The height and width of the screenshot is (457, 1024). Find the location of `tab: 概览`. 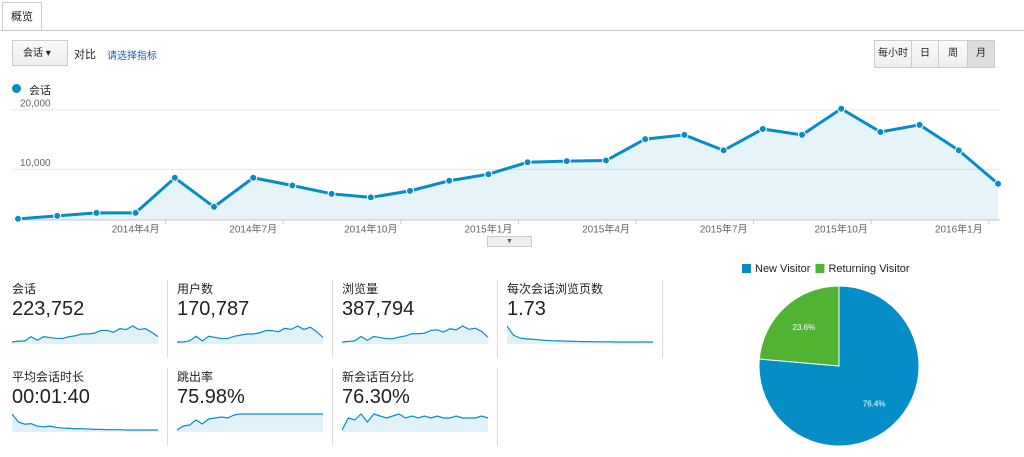

tab: 概览 is located at coordinates (22, 16).